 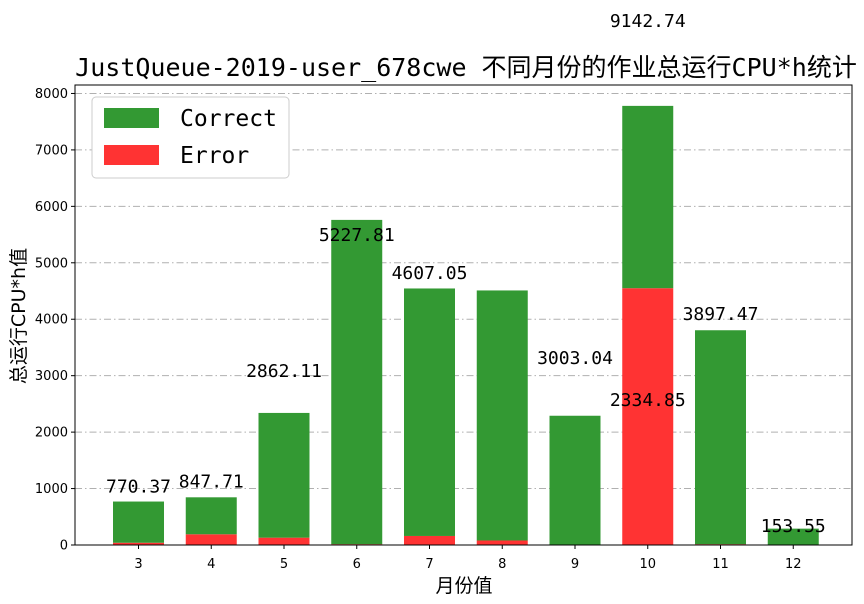 What do you see at coordinates (793, 526) in the screenshot?
I see `data-label: 153.55` at bounding box center [793, 526].